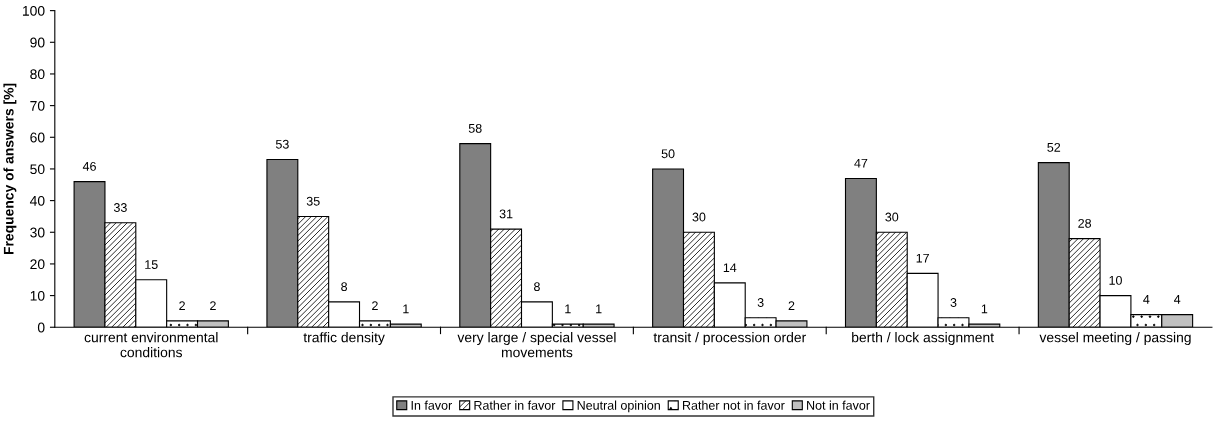 This screenshot has height=425, width=1218. What do you see at coordinates (515, 405) in the screenshot?
I see `legend-label: Rather in favor` at bounding box center [515, 405].